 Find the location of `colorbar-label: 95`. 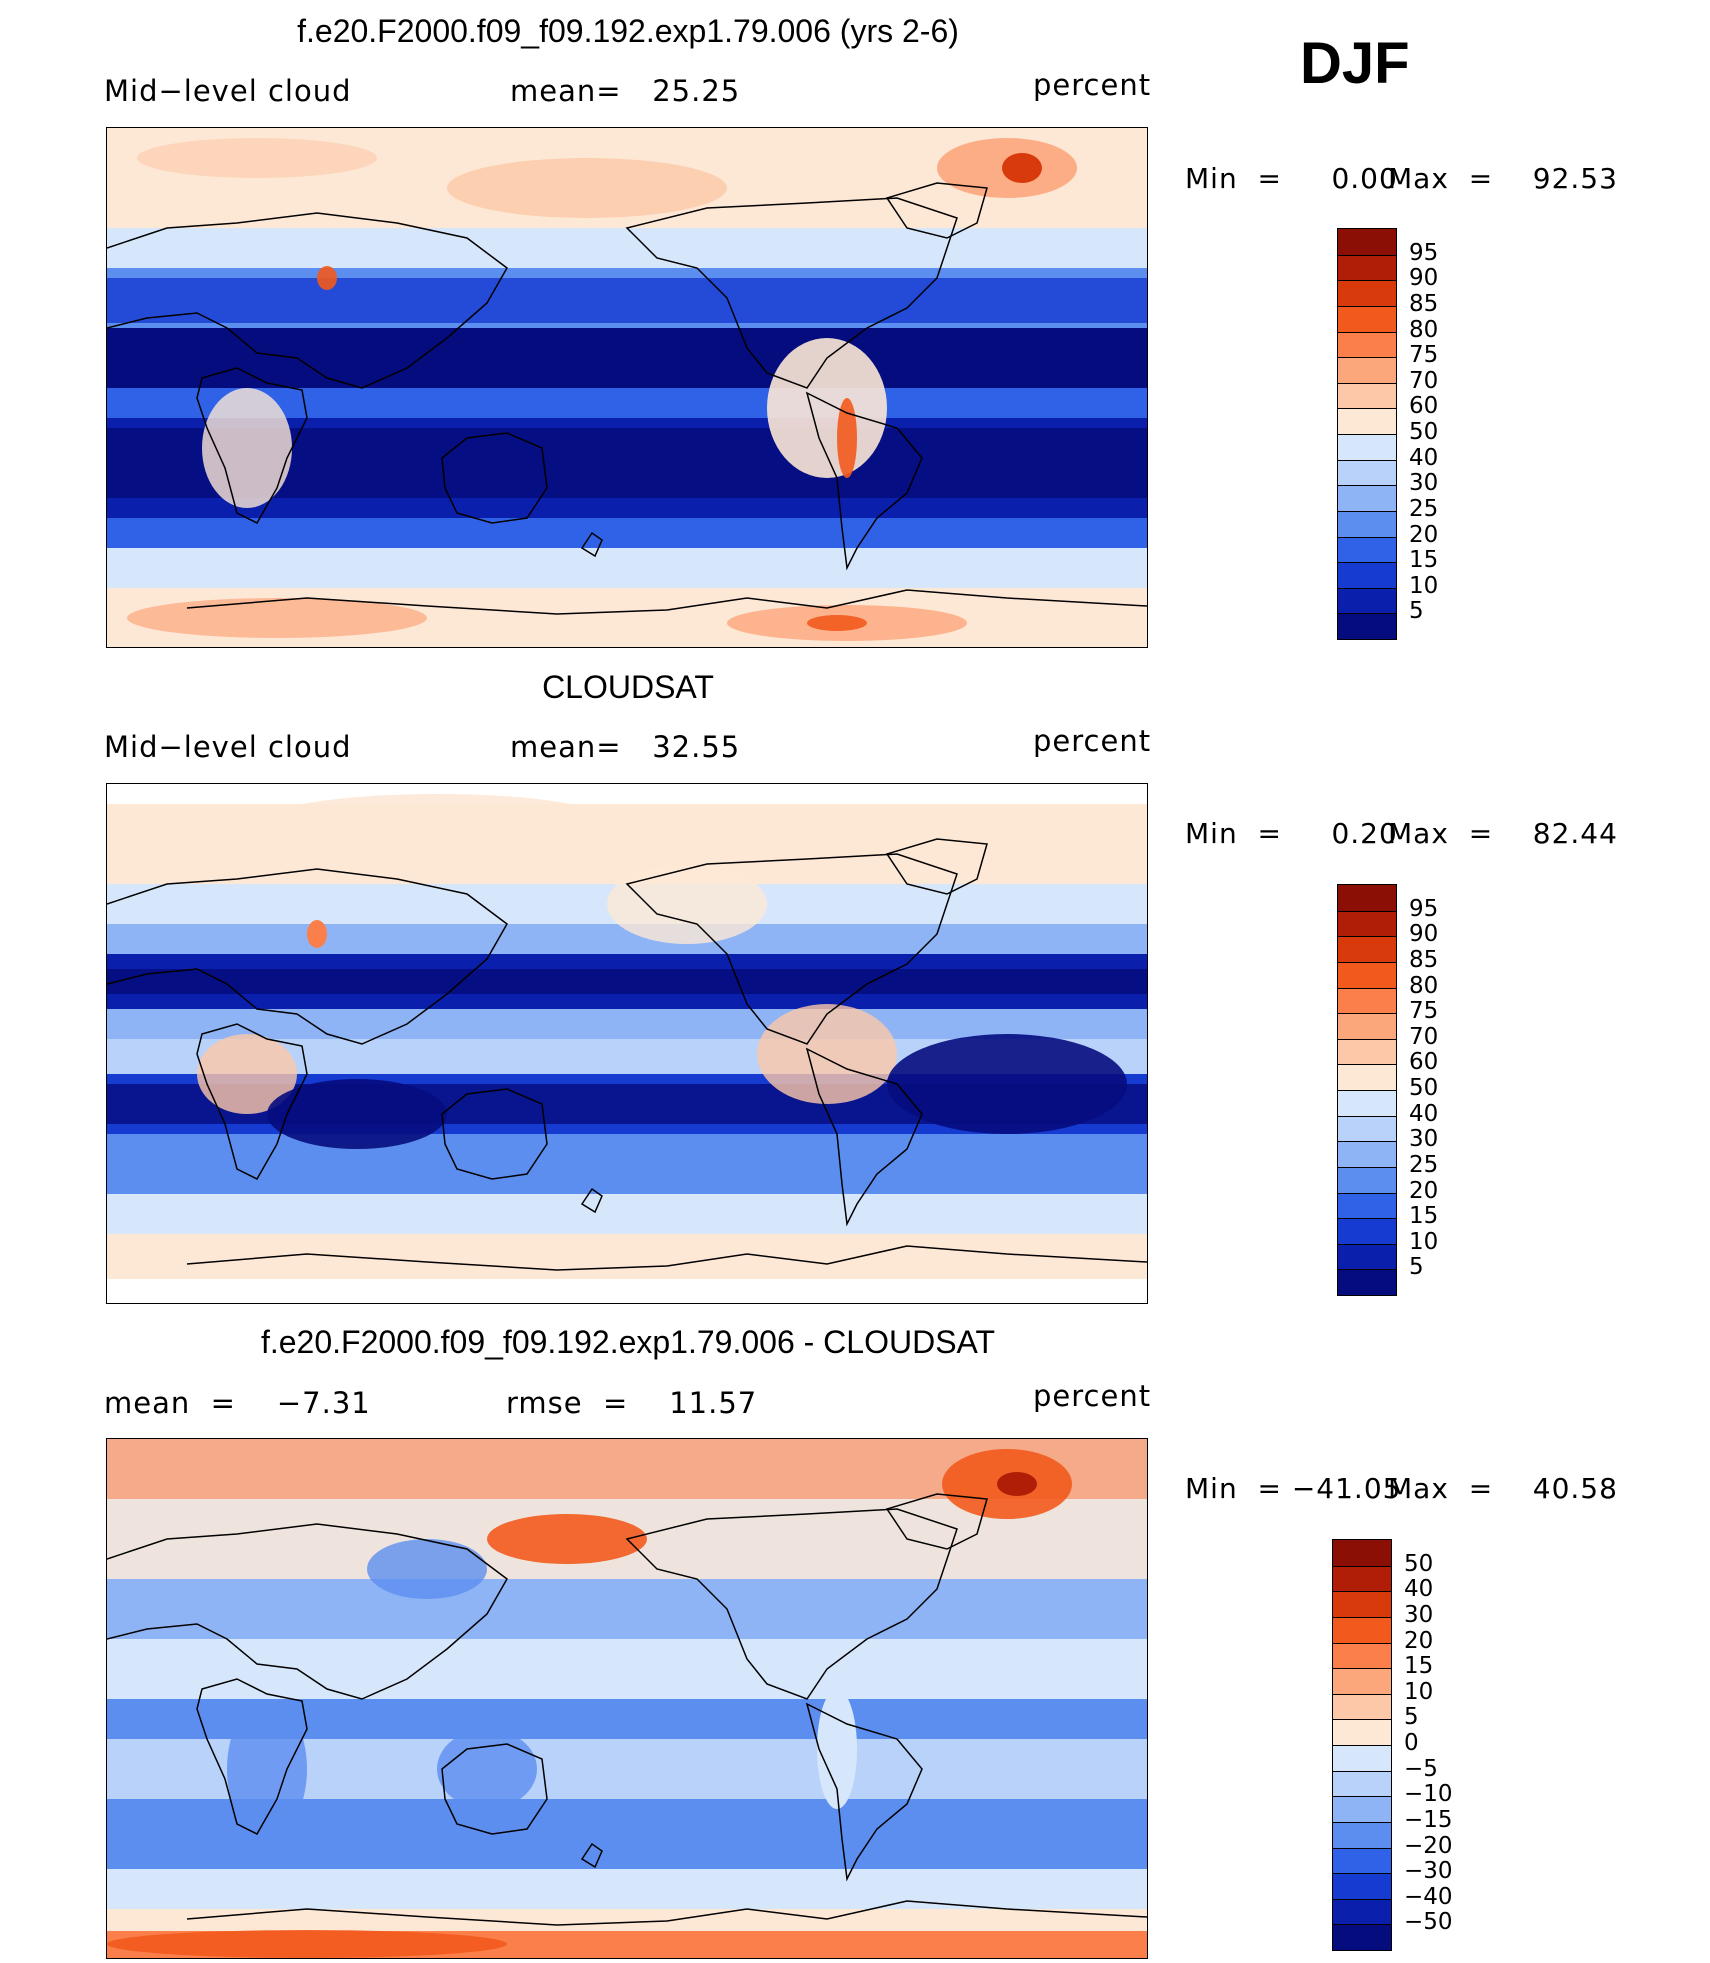

colorbar-label: 95 is located at coordinates (1424, 908).